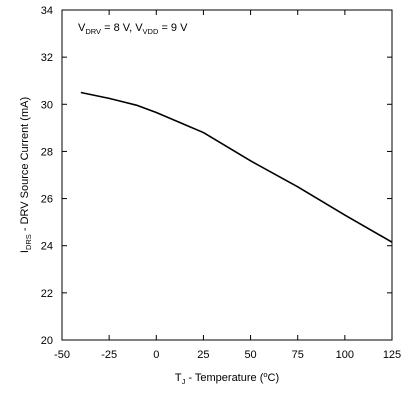 The image size is (407, 400). Describe the element at coordinates (250, 355) in the screenshot. I see `x-tick-label: 50` at that location.